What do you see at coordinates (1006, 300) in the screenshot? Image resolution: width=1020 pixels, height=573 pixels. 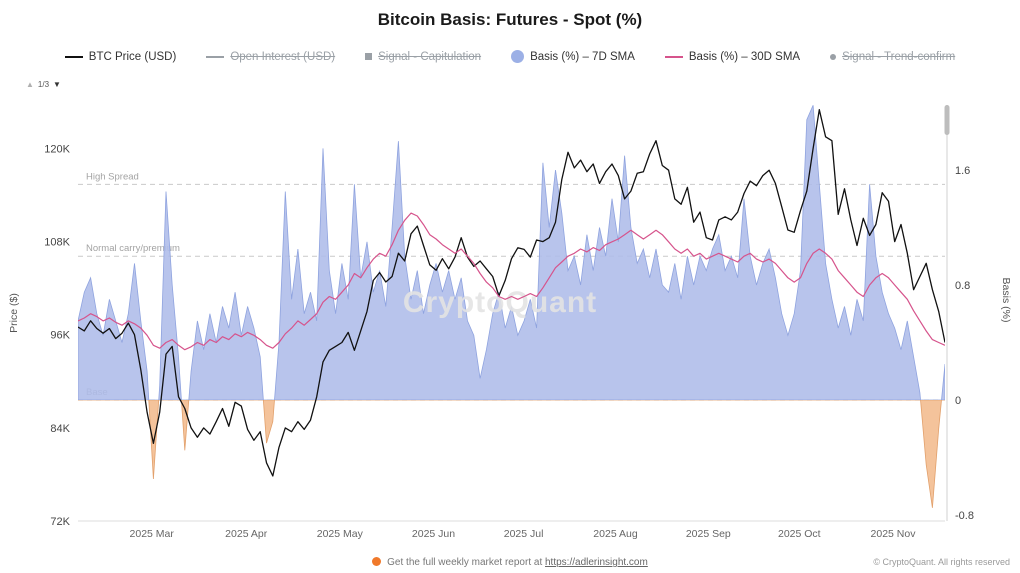 I see `basis-axis-title: Basis (%)` at bounding box center [1006, 300].